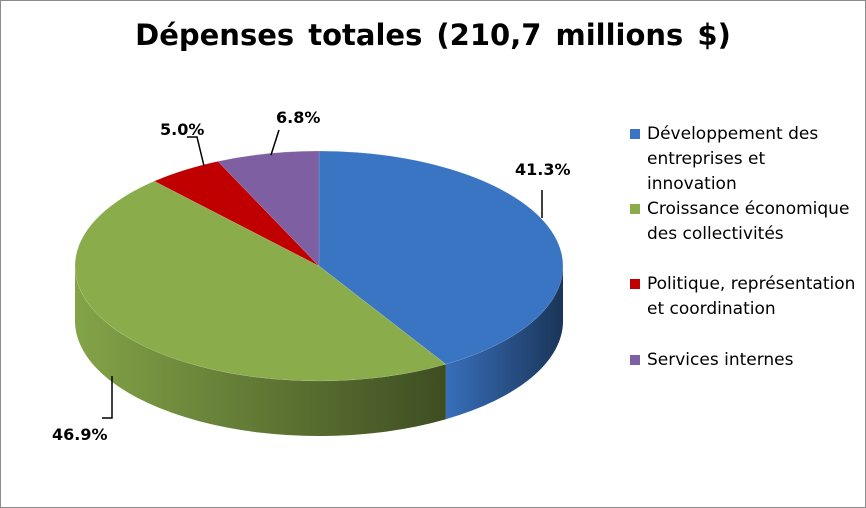  I want to click on leader-line-politique, so click(196, 151).